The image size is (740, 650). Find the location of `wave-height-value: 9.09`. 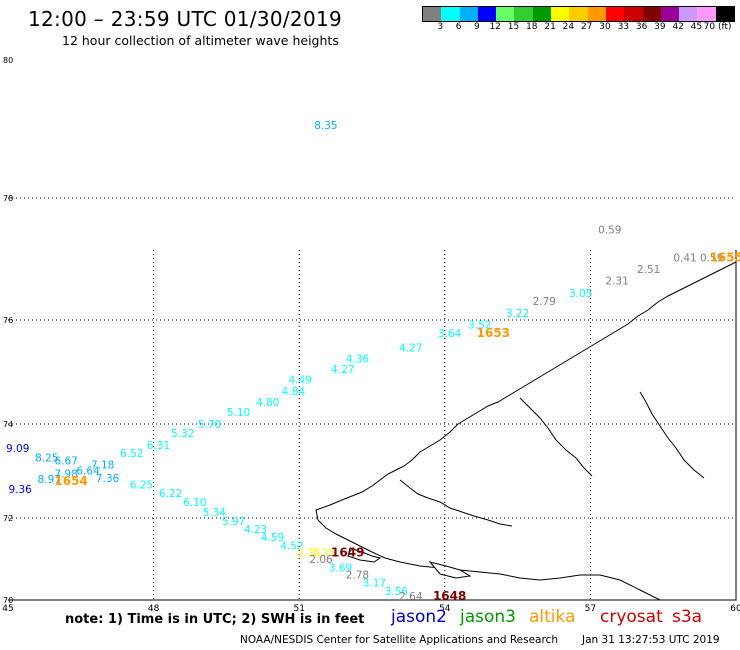

wave-height-value: 9.09 is located at coordinates (17, 449).